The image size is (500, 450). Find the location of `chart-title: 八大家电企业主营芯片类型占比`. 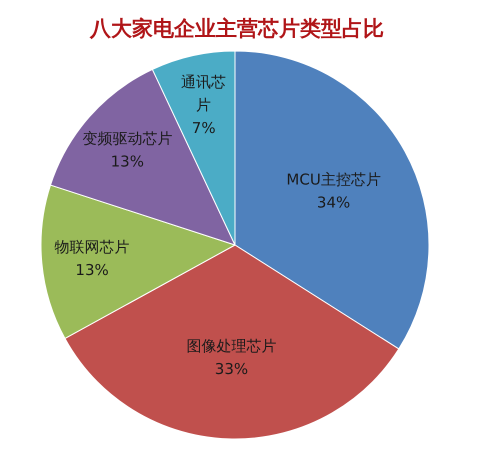

chart-title: 八大家电企业主营芯片类型占比 is located at coordinates (236, 28).